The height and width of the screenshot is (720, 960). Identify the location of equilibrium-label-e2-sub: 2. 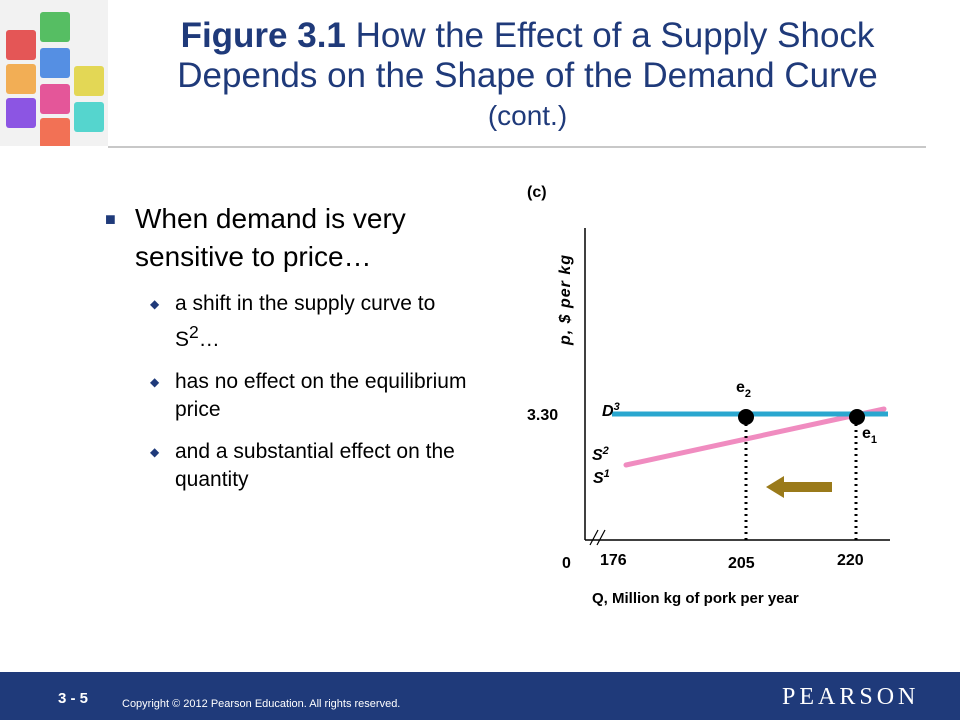
(748, 394).